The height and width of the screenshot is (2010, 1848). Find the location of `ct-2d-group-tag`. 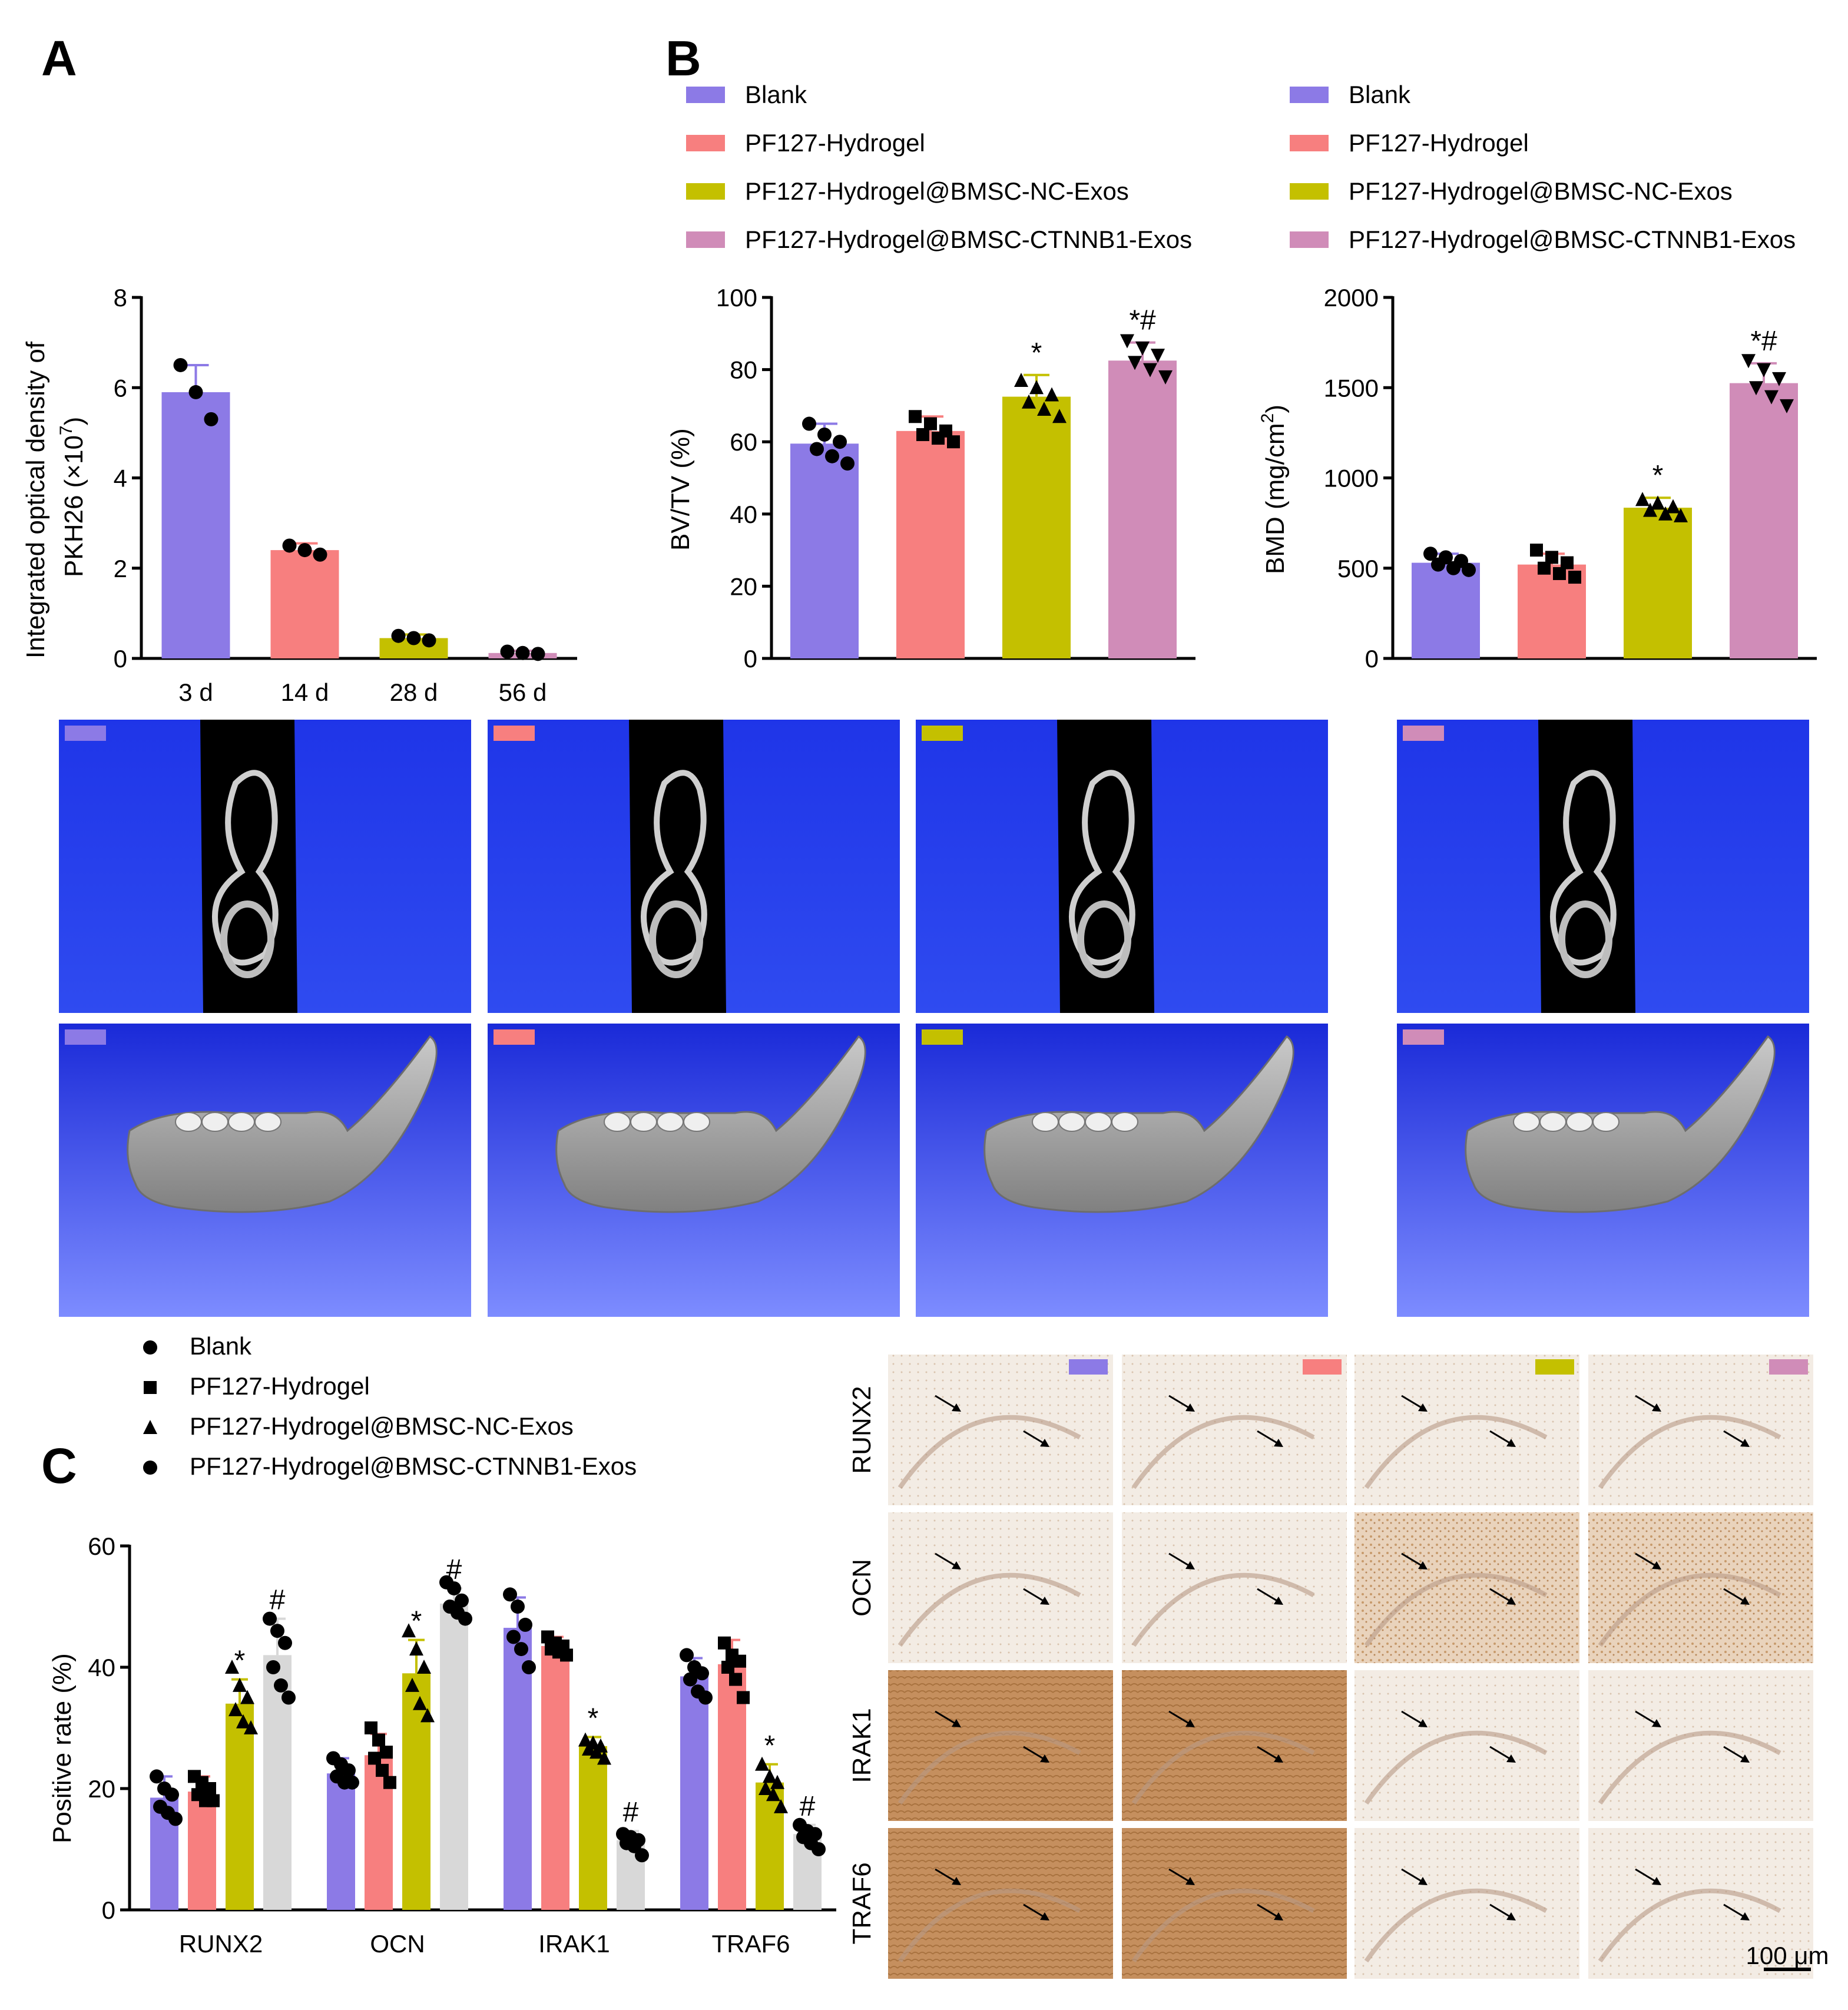

ct-2d-group-tag is located at coordinates (942, 733).